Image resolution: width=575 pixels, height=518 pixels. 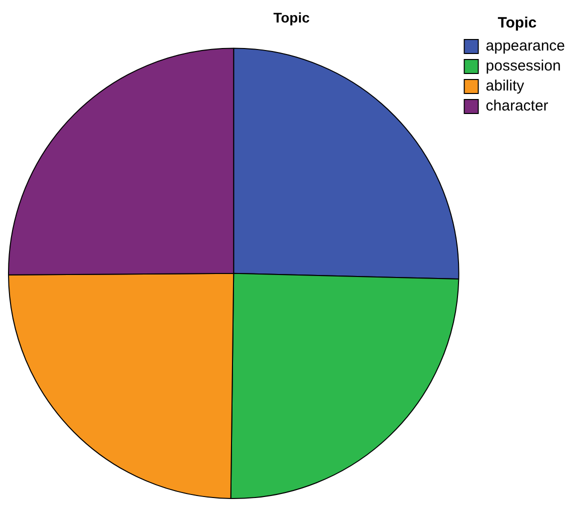 What do you see at coordinates (291, 17) in the screenshot?
I see `chart-title: Topic` at bounding box center [291, 17].